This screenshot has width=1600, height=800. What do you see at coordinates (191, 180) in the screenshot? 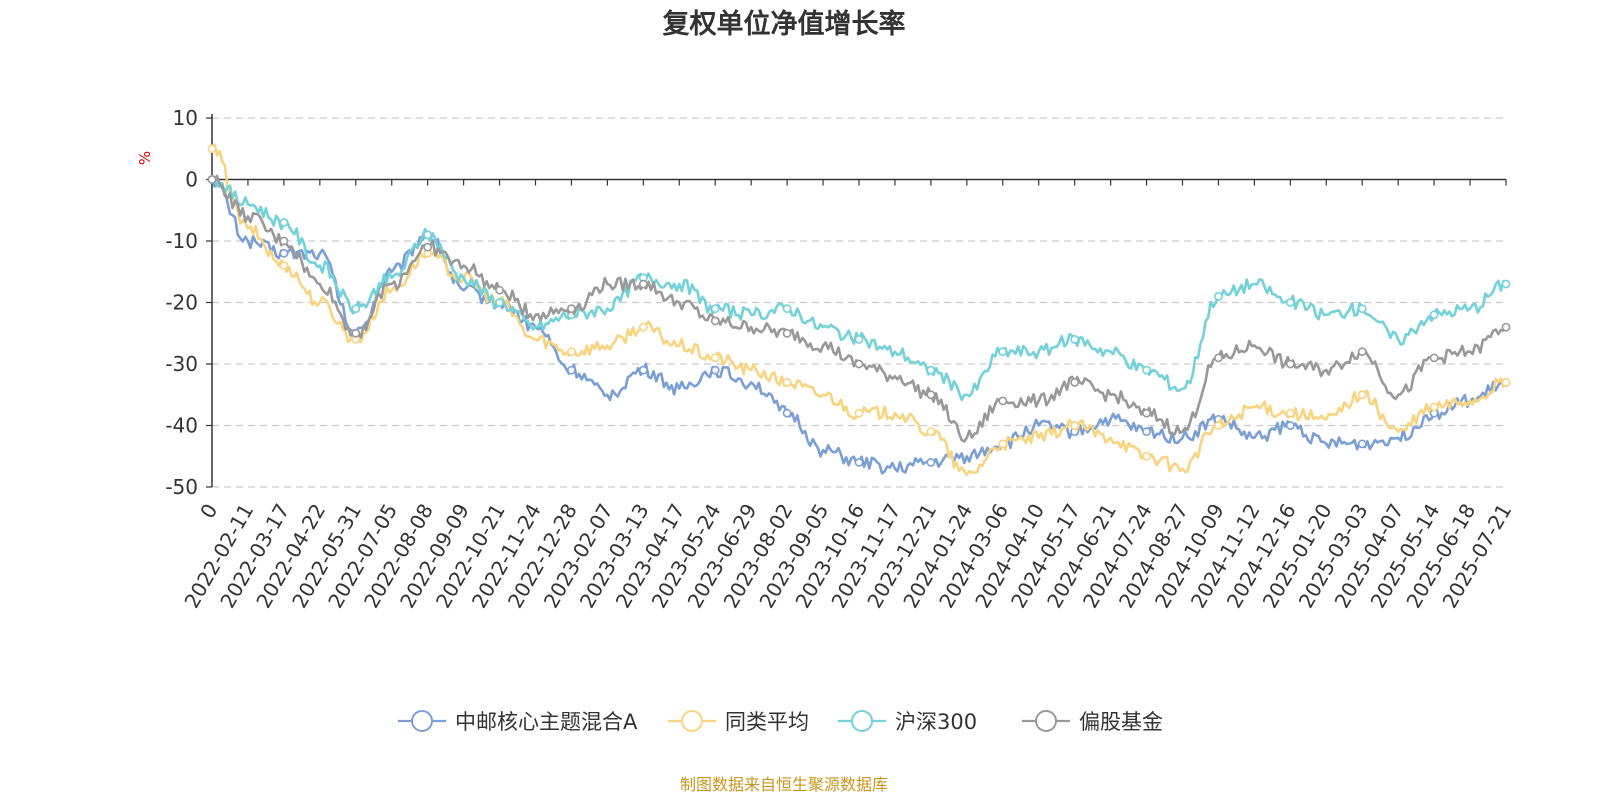
I see `y-tick-label: 0` at bounding box center [191, 180].